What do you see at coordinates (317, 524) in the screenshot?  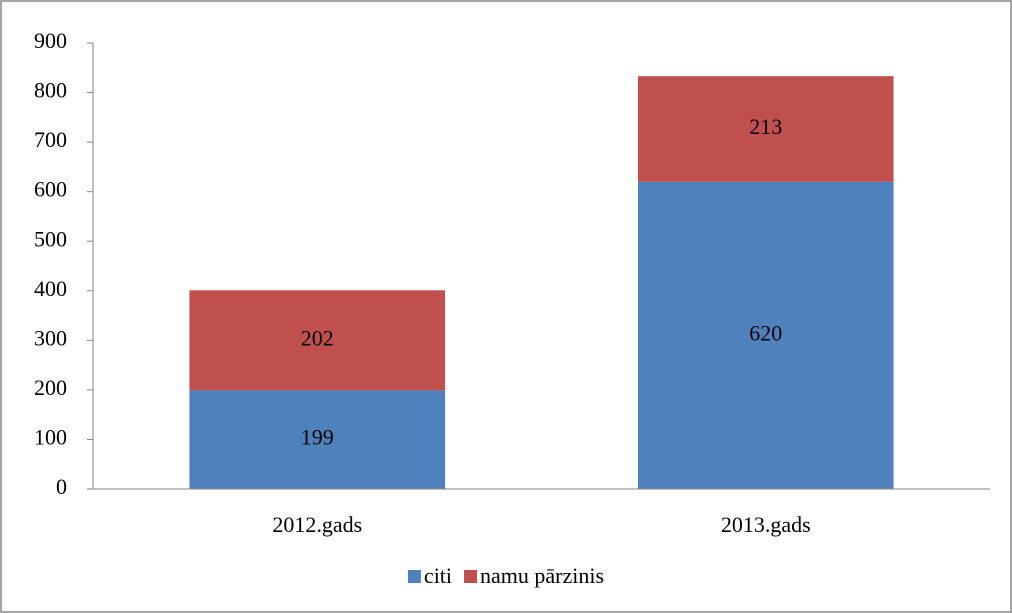 I see `x-tick-label: 2012.gads` at bounding box center [317, 524].